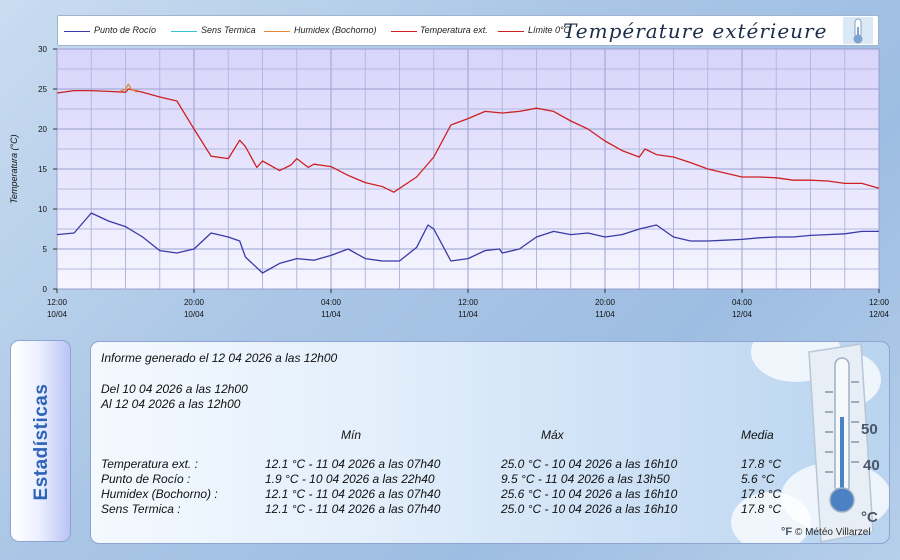 Image resolution: width=900 pixels, height=560 pixels. I want to click on y-tick-label: 5, so click(45, 249).